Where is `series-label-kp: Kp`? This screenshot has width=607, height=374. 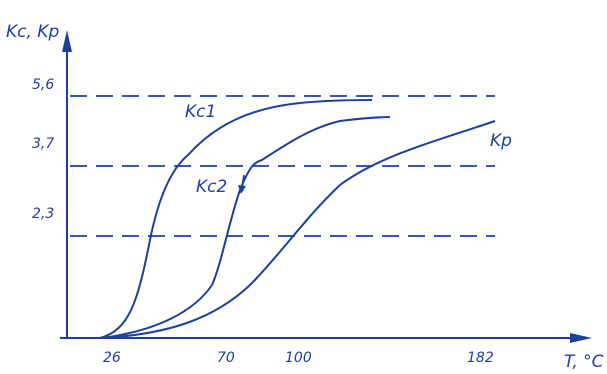 series-label-kp: Kp is located at coordinates (501, 141).